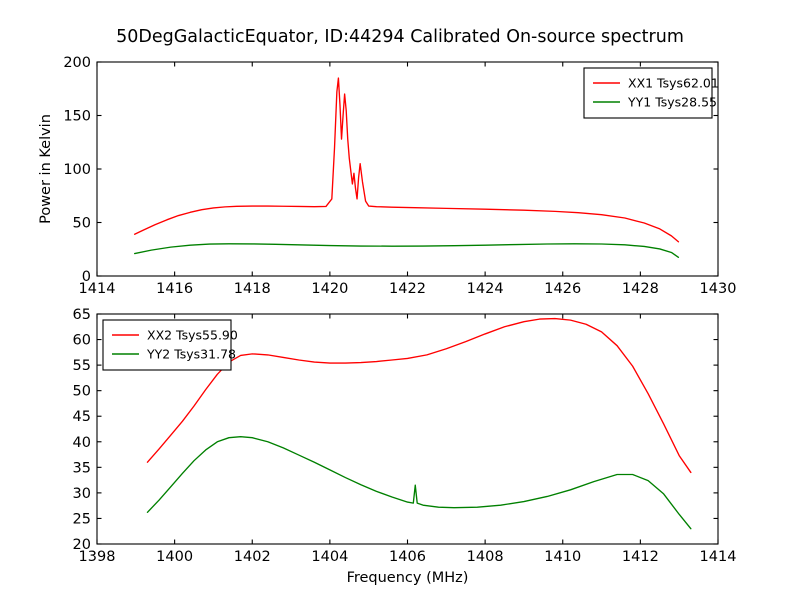 Image resolution: width=800 pixels, height=600 pixels. Describe the element at coordinates (718, 289) in the screenshot. I see `x-tick-label: 1430` at that location.